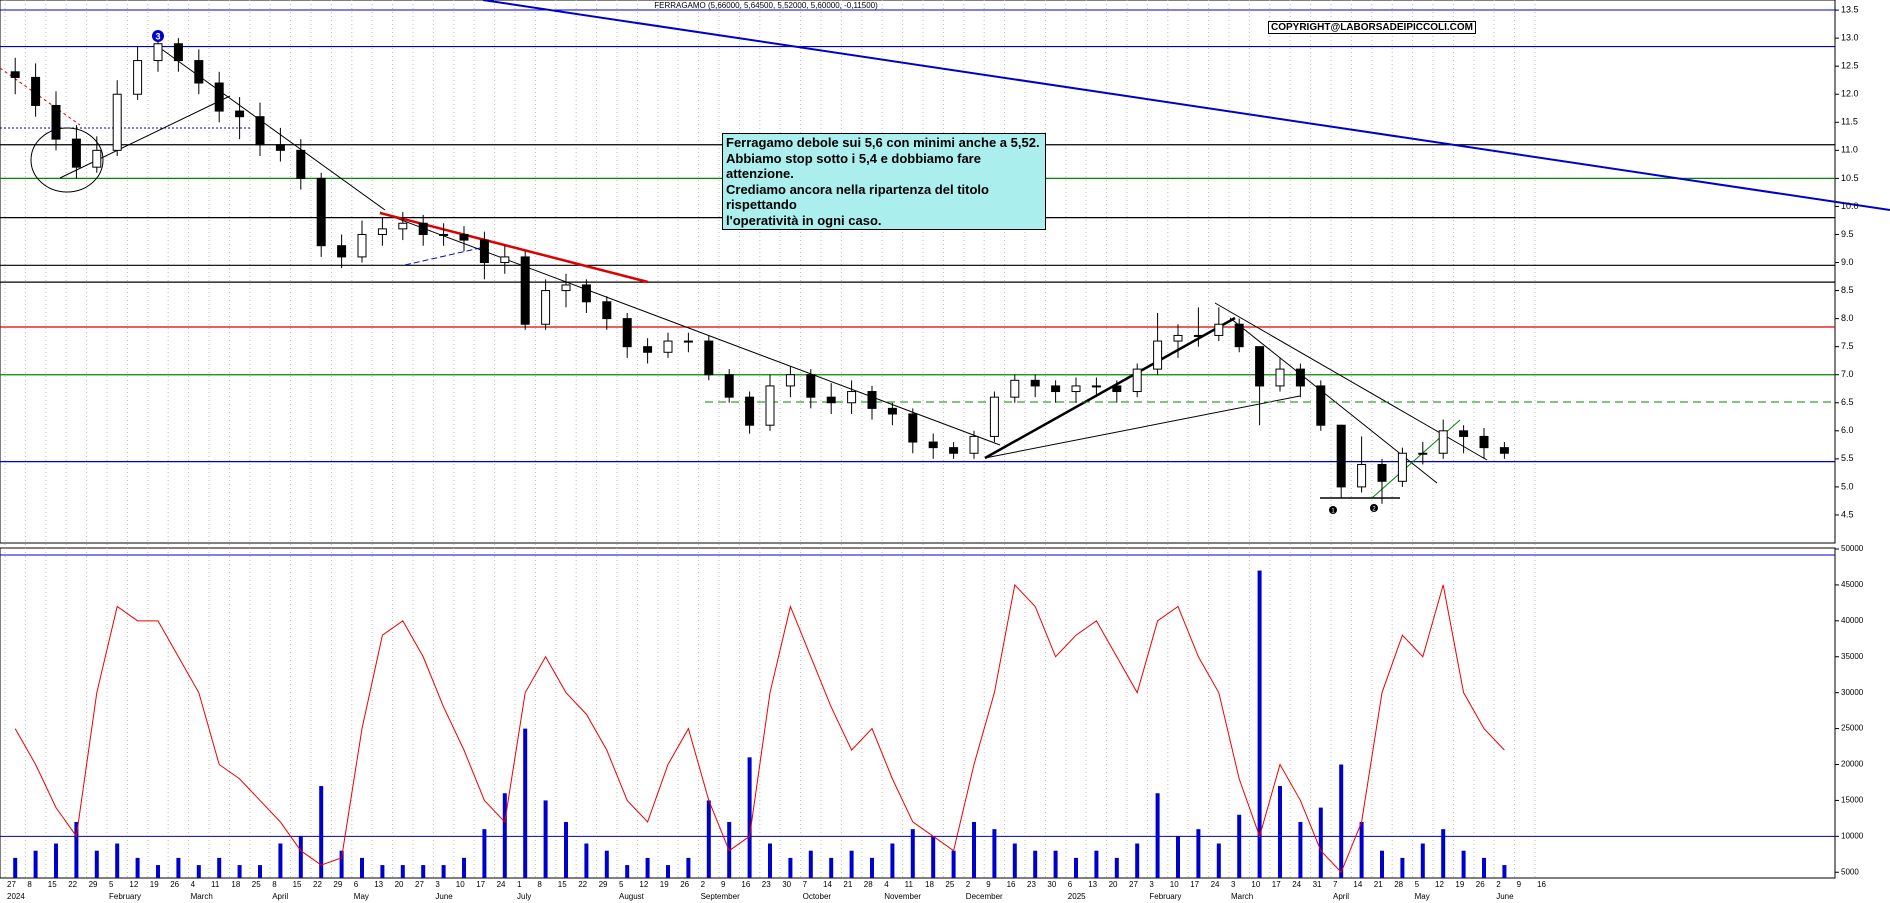 The image size is (1890, 903). Describe the element at coordinates (174, 884) in the screenshot. I see `x-tick-label: 26` at that location.